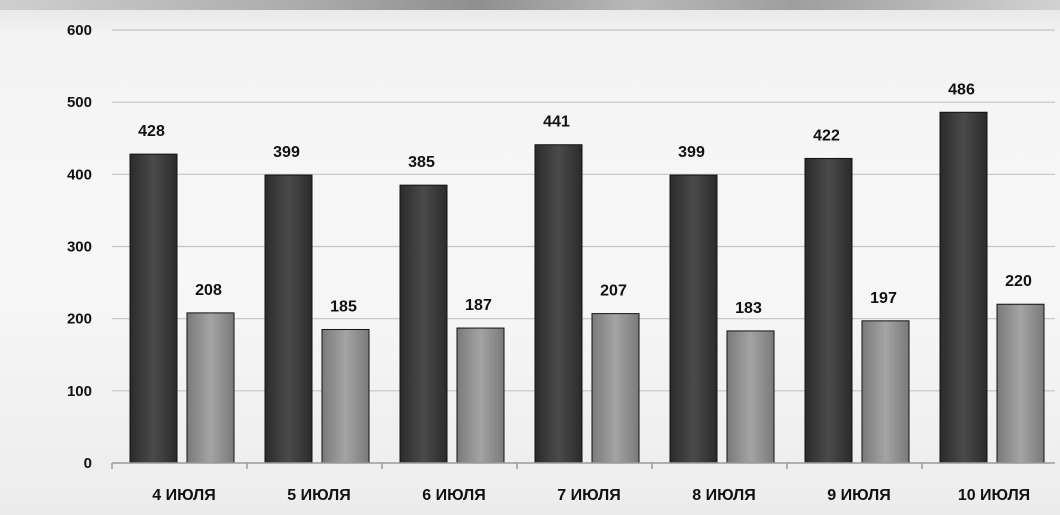  Describe the element at coordinates (79, 30) in the screenshot. I see `y-tick-label: 600` at that location.